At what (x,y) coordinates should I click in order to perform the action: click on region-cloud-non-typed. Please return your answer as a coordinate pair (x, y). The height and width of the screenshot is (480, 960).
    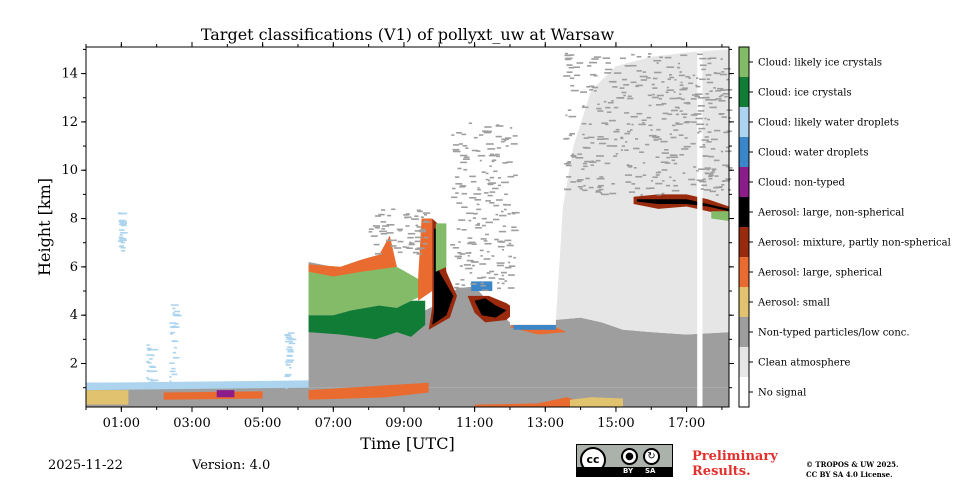
    Looking at the image, I should click on (225, 394).